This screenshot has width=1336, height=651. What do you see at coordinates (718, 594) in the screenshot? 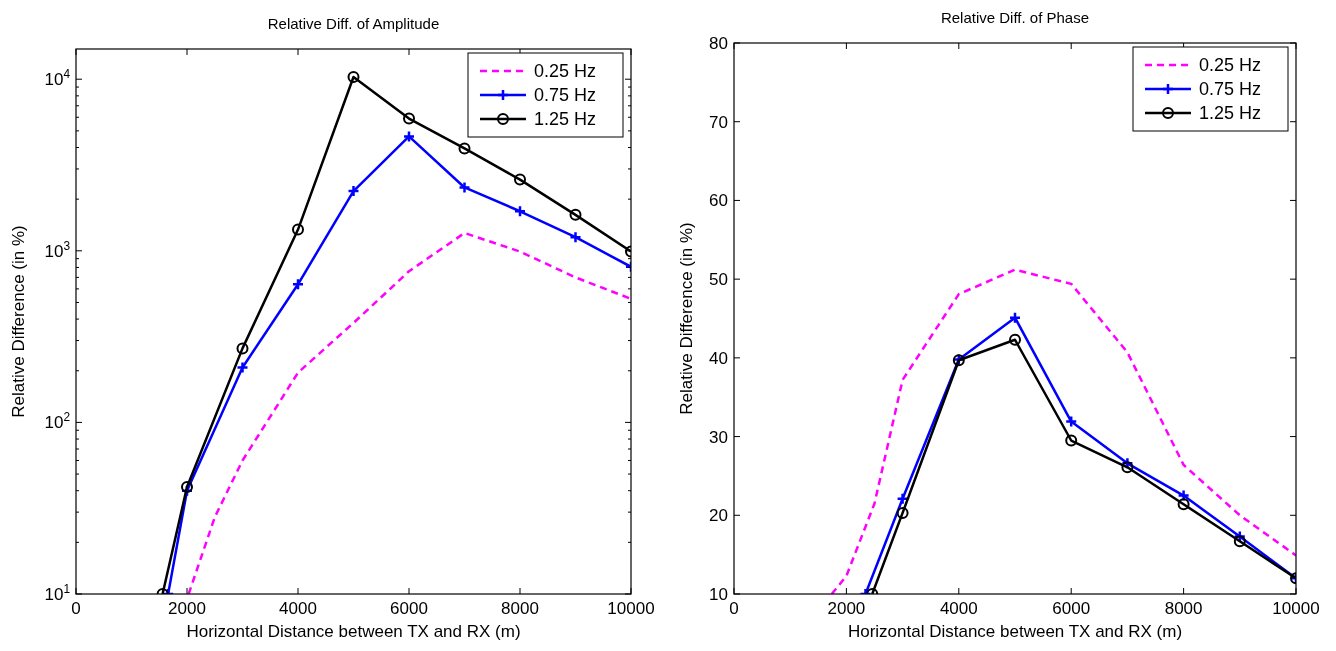
I see `y-tick-label: 10` at bounding box center [718, 594].